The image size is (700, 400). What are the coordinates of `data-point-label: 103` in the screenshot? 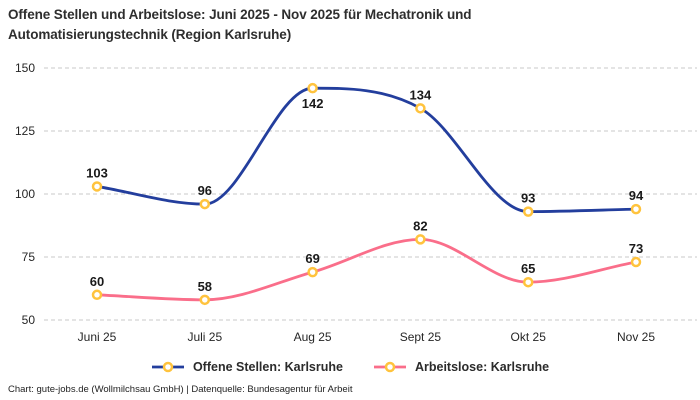 It's located at (97, 172).